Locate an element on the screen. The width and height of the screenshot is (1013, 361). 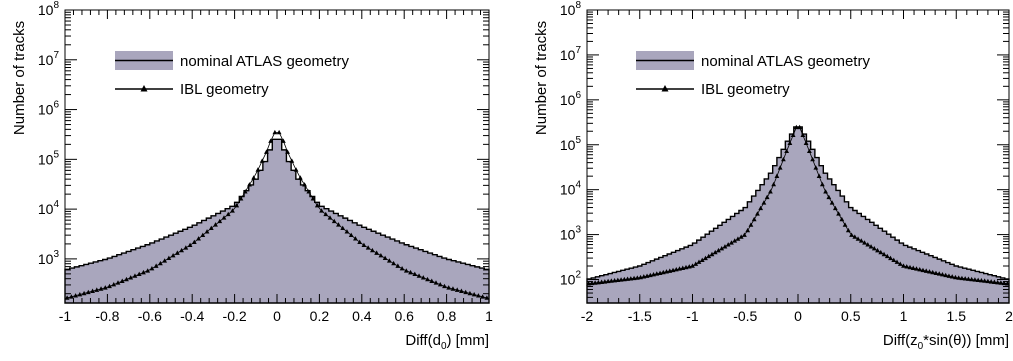
left-y-tick-label: 10³ is located at coordinates (49, 258).